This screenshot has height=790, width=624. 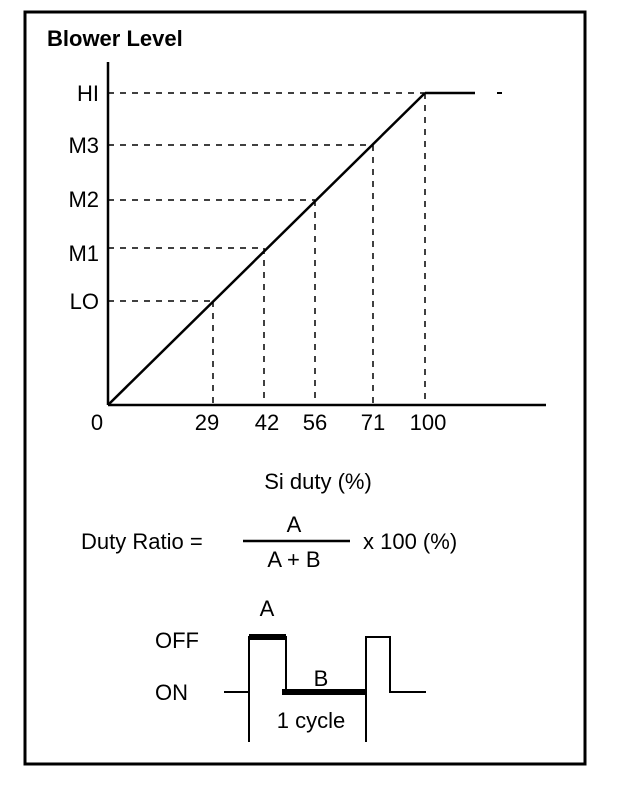 What do you see at coordinates (410, 541) in the screenshot?
I see `formula-rhs: x 100 (%)` at bounding box center [410, 541].